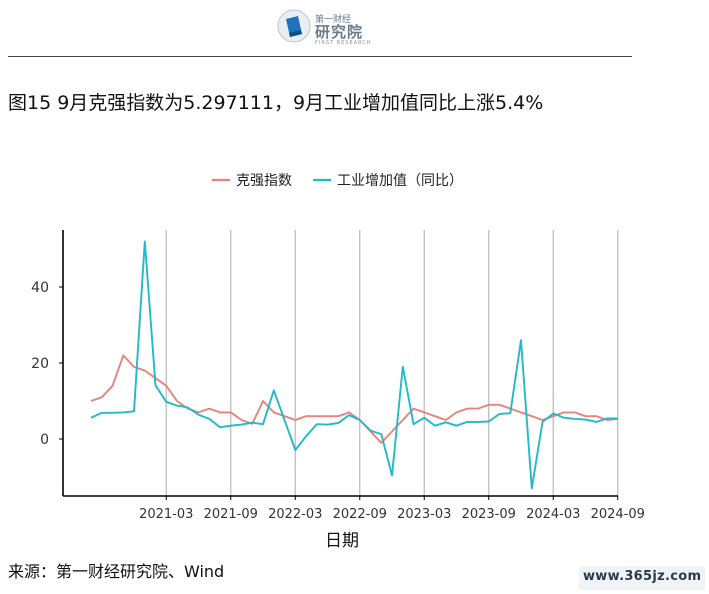  I want to click on logo-sub-text: FIRST RESEARCH, so click(343, 43).